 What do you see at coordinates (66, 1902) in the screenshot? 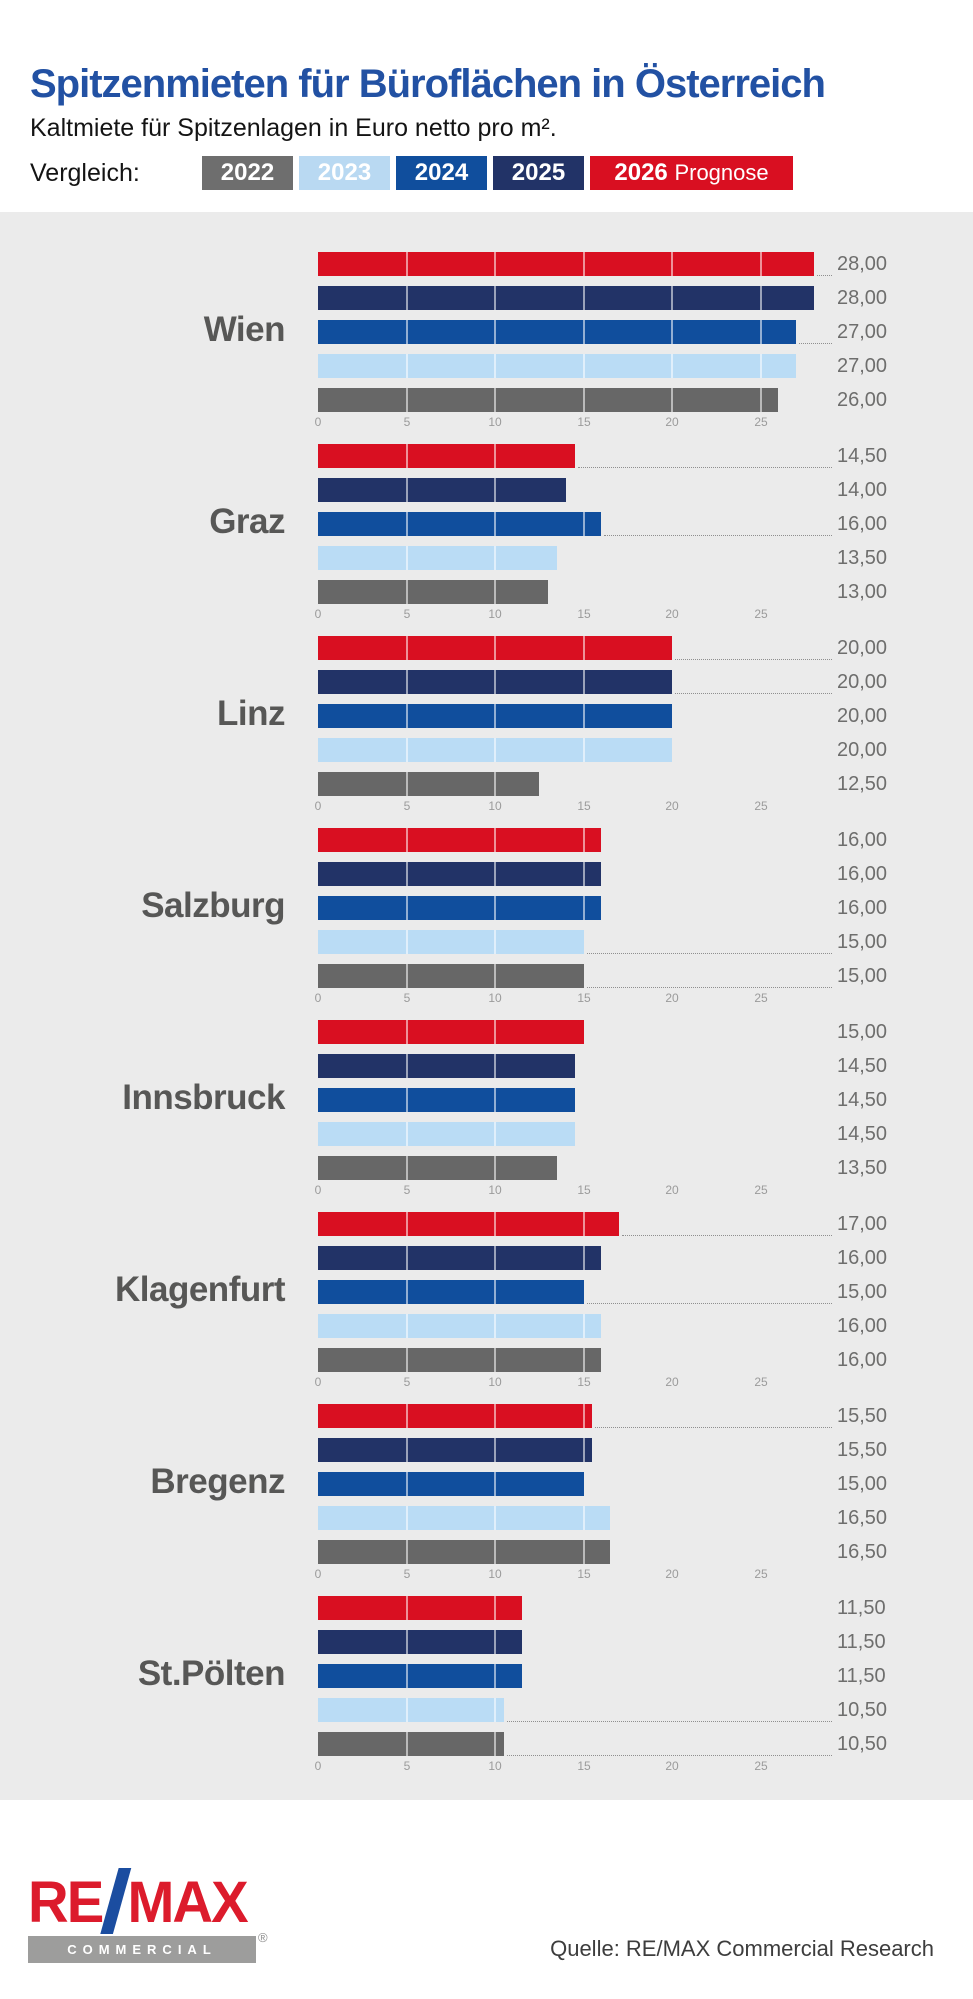
I see `remax-logo-re: RE` at bounding box center [66, 1902].